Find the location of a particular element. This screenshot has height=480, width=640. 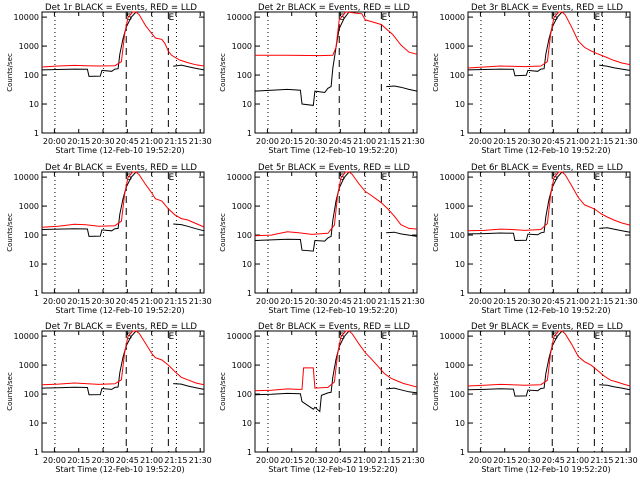

panel-4-title: Det 4r BLACK = Events, RED = LLD is located at coordinates (121, 168).